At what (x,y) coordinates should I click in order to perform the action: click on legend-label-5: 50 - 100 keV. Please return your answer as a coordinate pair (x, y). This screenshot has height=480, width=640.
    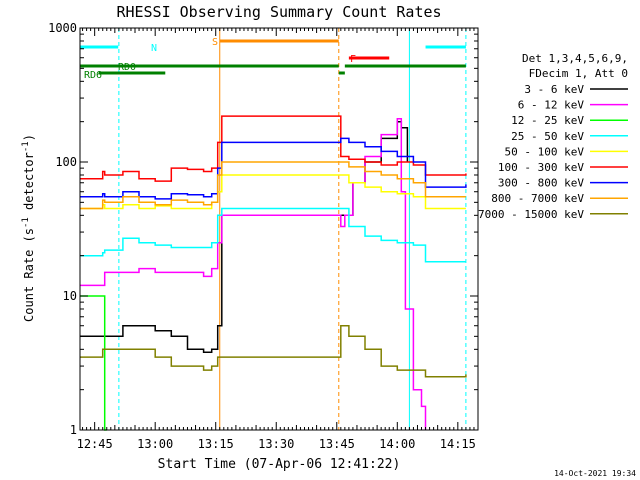
    Looking at the image, I should click on (545, 151).